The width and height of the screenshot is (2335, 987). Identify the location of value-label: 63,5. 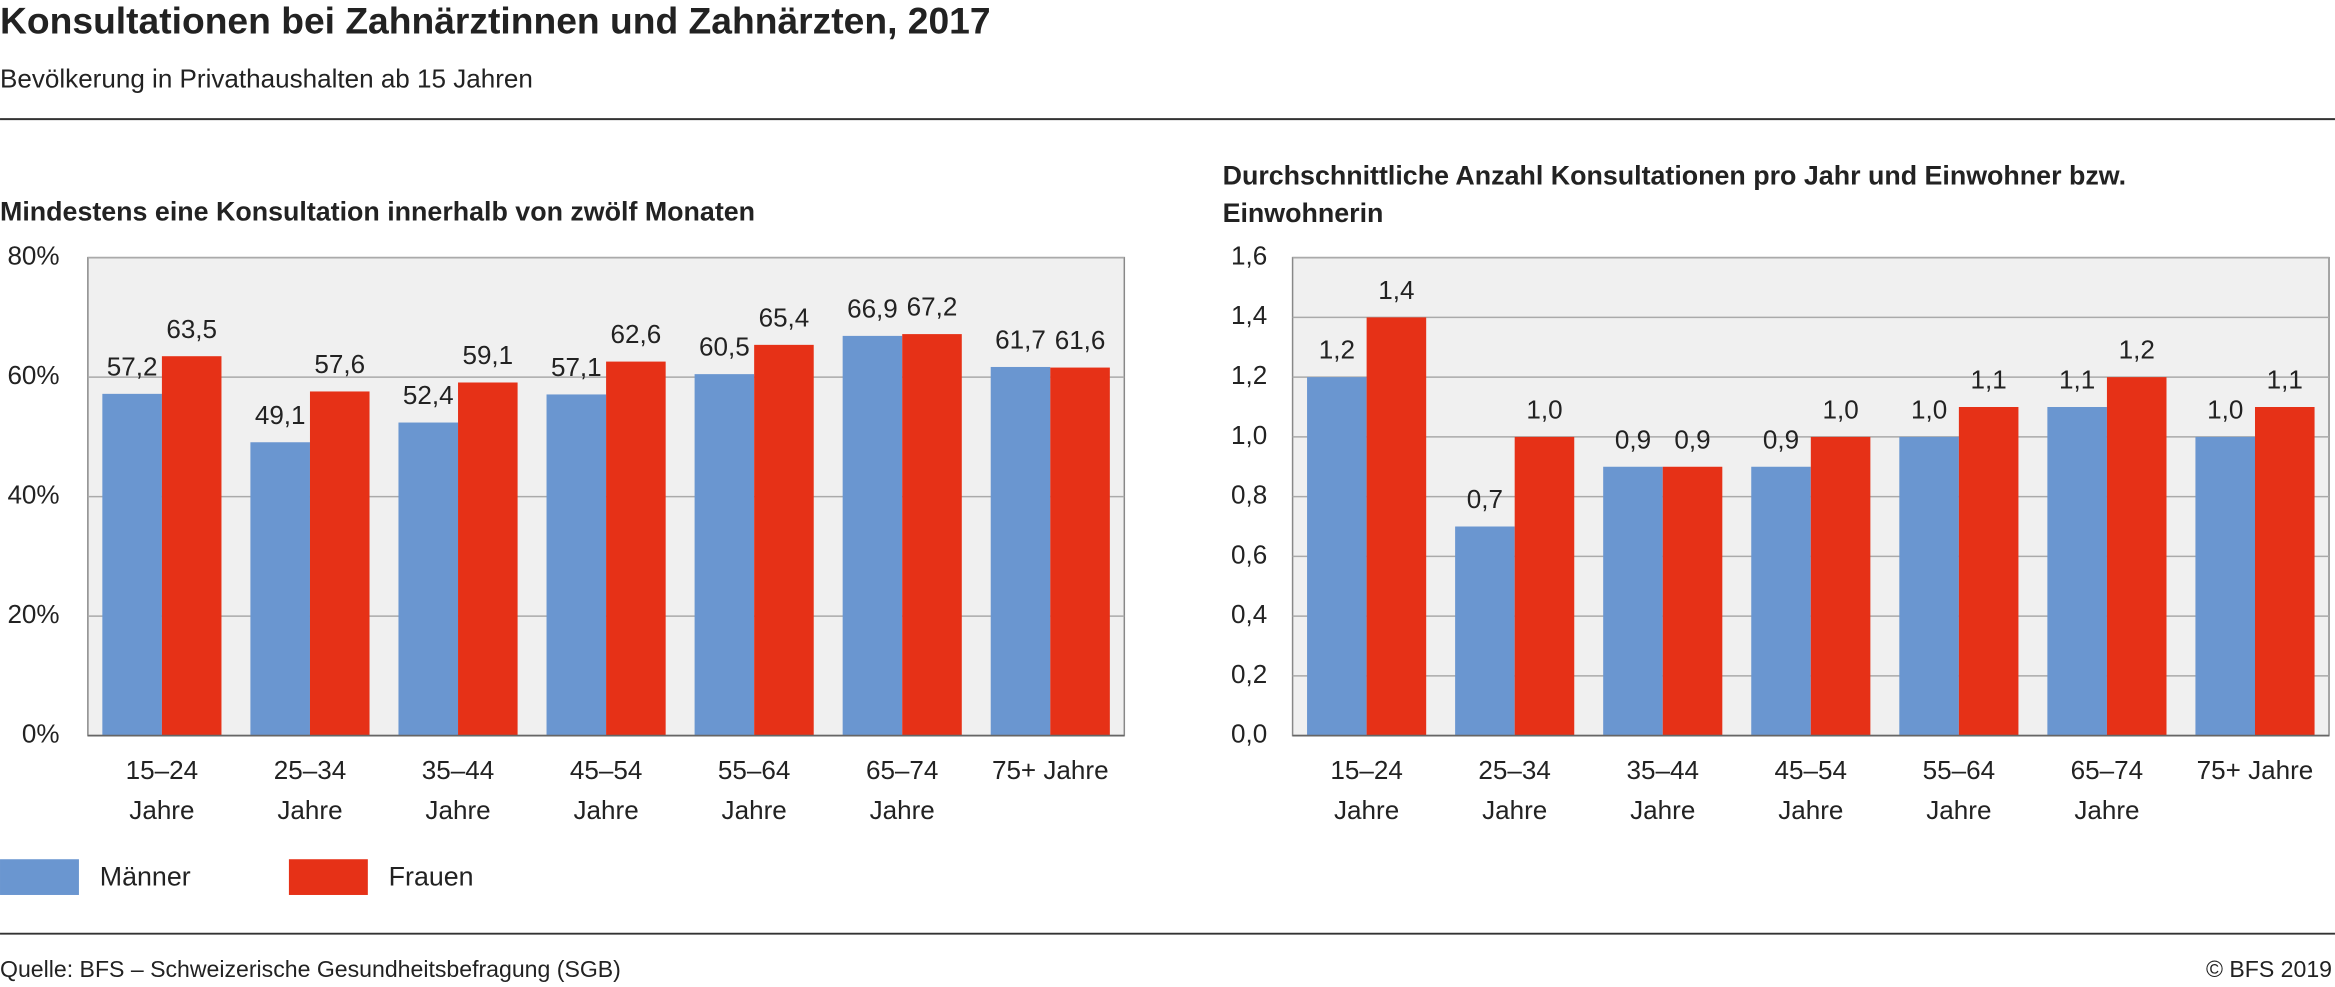
(191, 329).